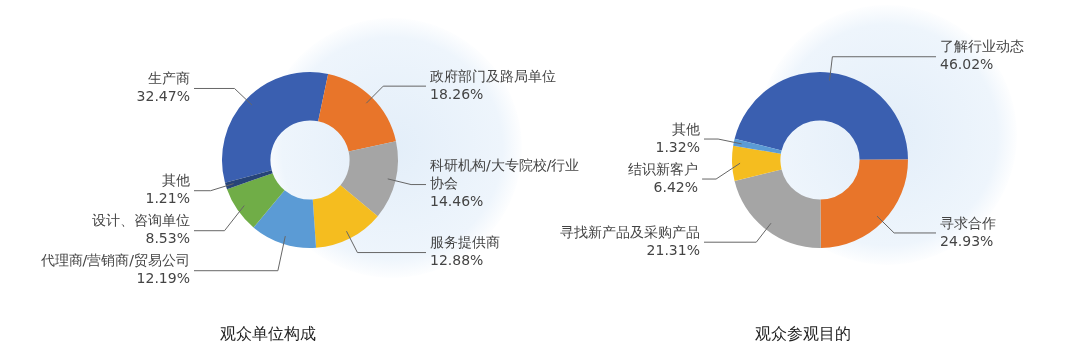  I want to click on slice-label: 服务提供商, so click(465, 242).